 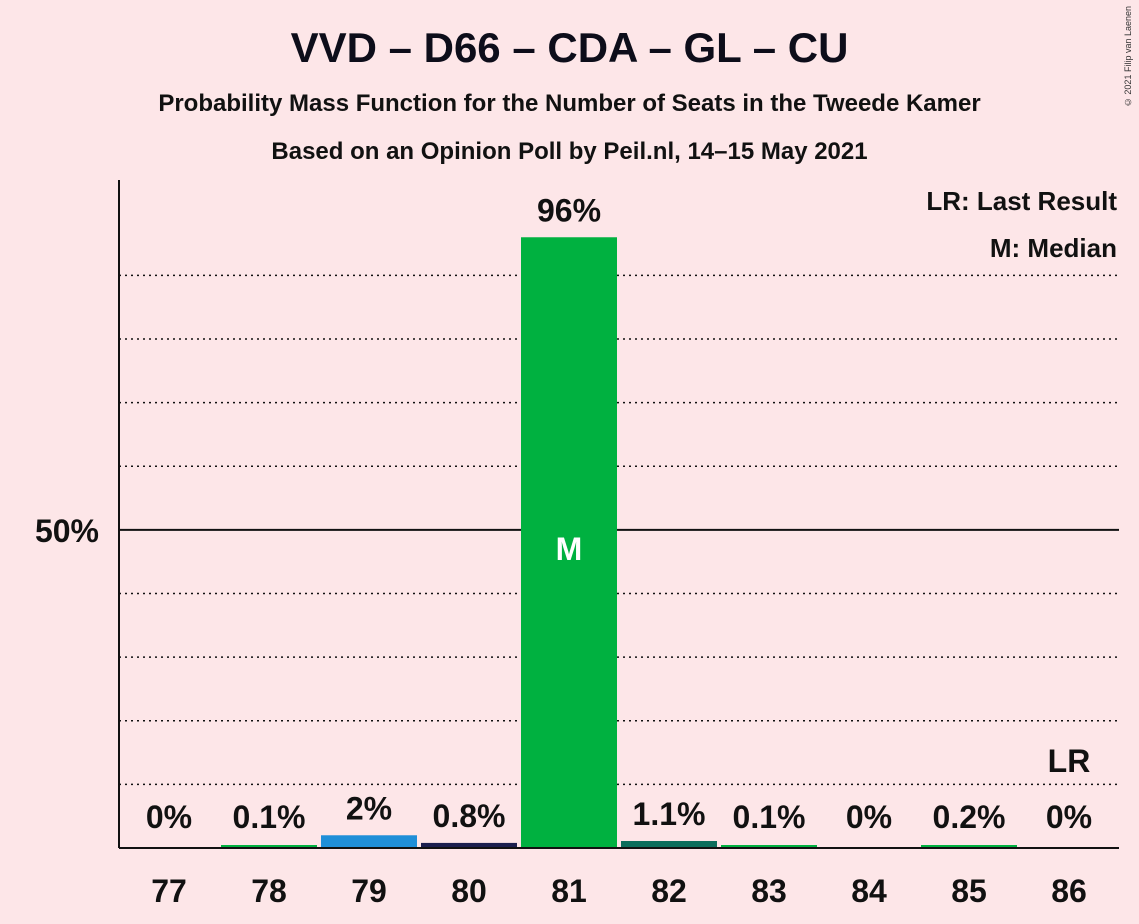 What do you see at coordinates (1069, 817) in the screenshot?
I see `value-label-86: 0%` at bounding box center [1069, 817].